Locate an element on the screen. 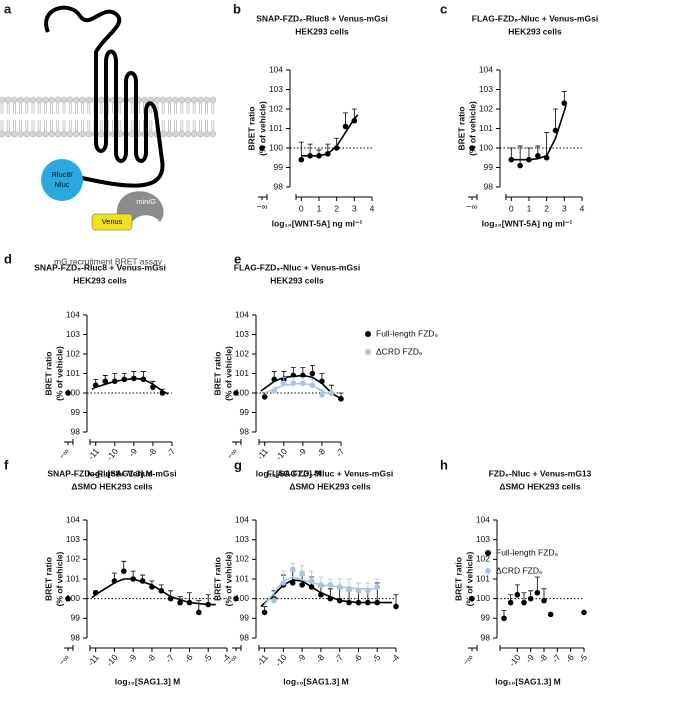  y-tick-label: 104 is located at coordinates (483, 519).